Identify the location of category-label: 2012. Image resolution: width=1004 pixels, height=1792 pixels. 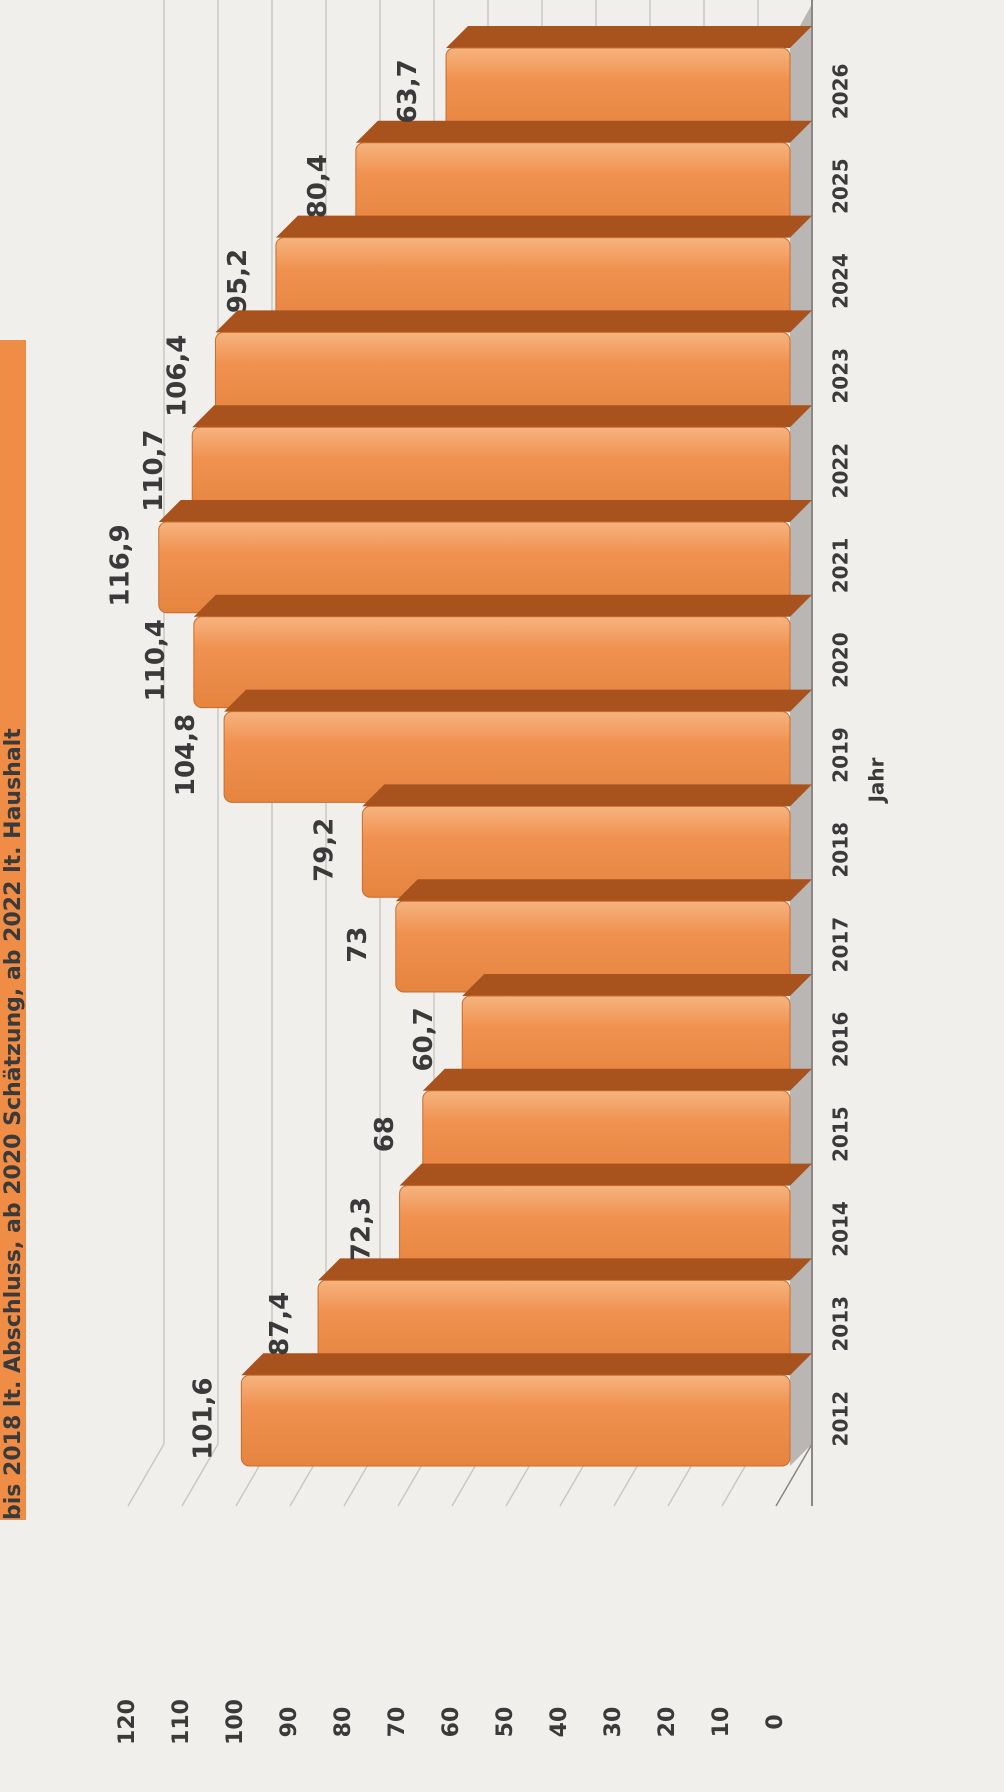
(841, 1419).